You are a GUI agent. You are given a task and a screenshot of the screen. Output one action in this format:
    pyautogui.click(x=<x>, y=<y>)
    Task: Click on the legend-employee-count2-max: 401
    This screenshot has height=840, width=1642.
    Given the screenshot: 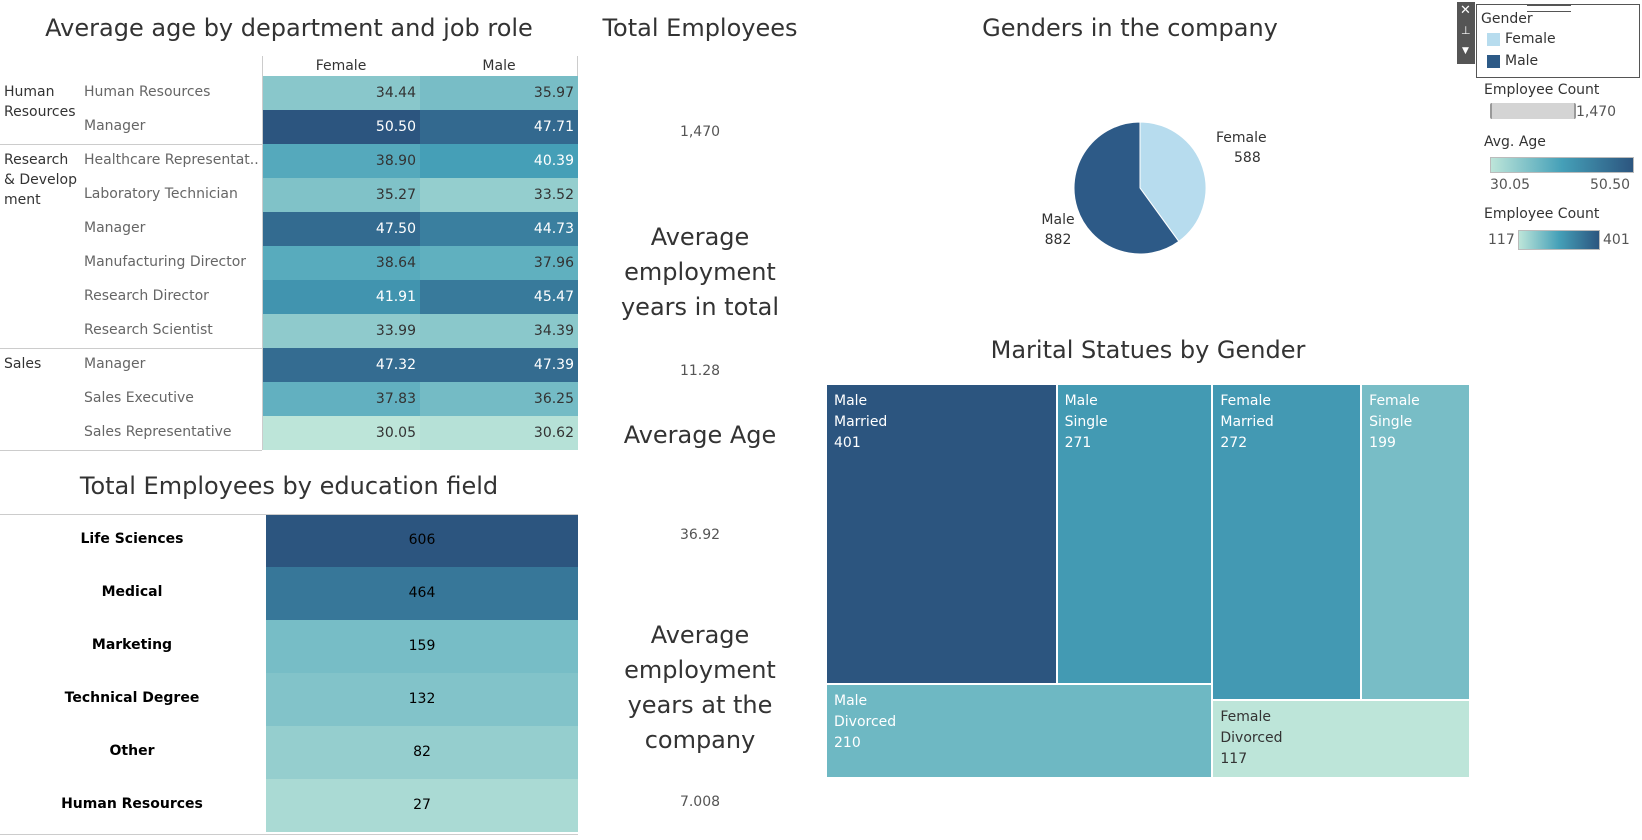 What is the action you would take?
    pyautogui.click(x=1616, y=240)
    